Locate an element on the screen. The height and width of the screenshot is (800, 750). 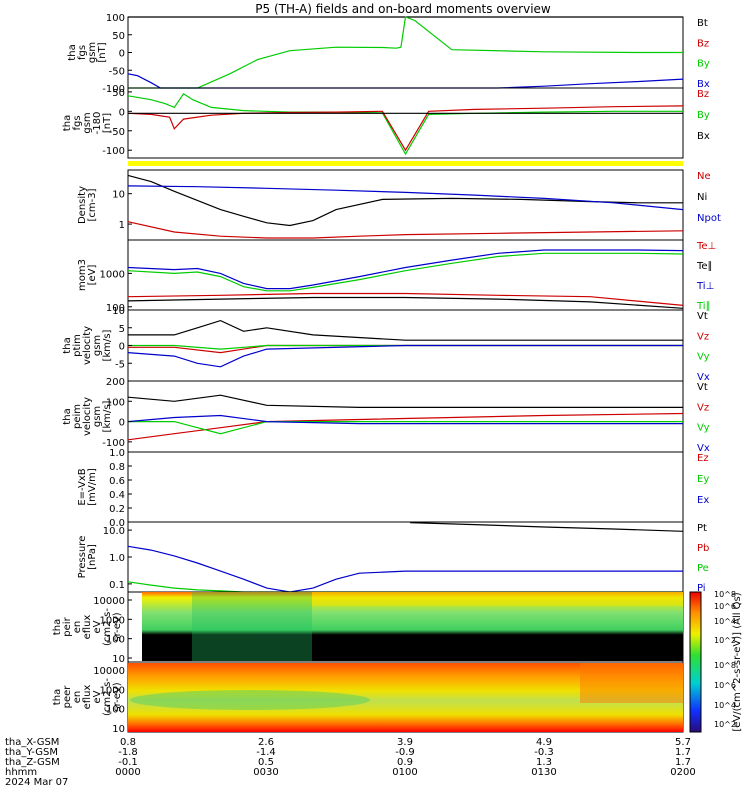
series-line-Vx is located at coordinates (405, 419).